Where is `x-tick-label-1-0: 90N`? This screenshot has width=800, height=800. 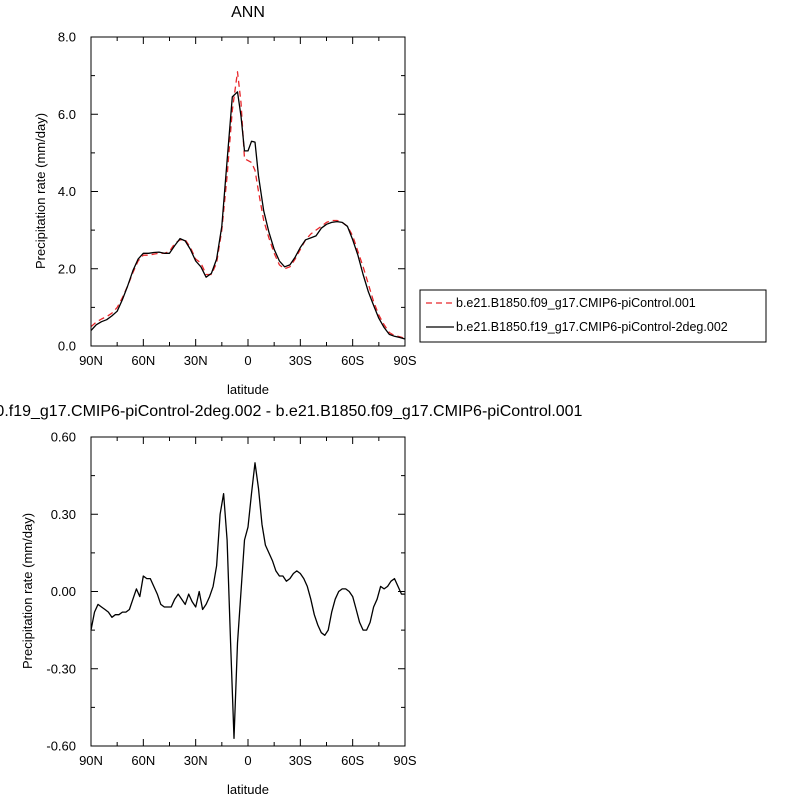
x-tick-label-1-0: 90N is located at coordinates (91, 760).